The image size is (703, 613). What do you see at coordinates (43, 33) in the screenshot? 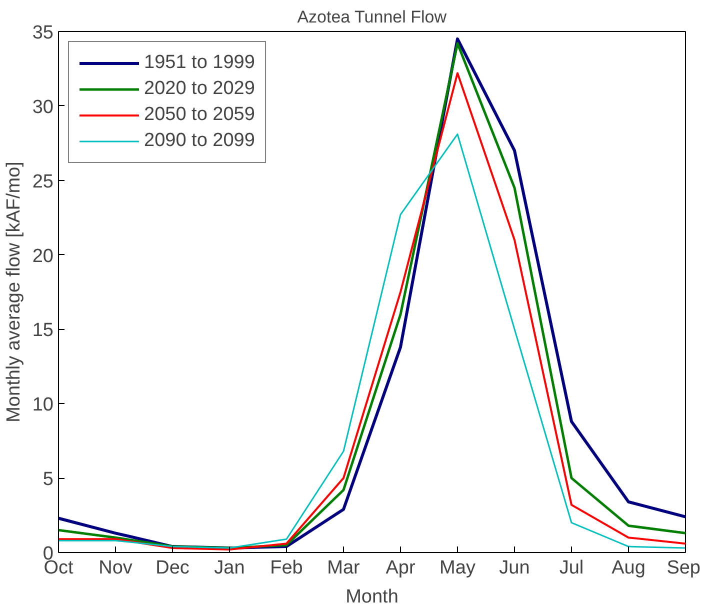
I see `y-tick-label: 35` at bounding box center [43, 33].